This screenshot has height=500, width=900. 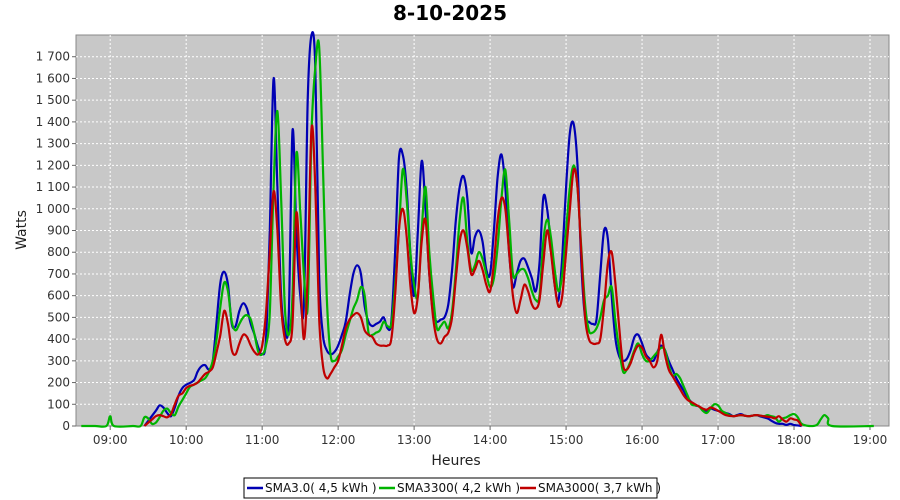 What do you see at coordinates (642, 440) in the screenshot?
I see `x-tick-label: 16:00` at bounding box center [642, 440].